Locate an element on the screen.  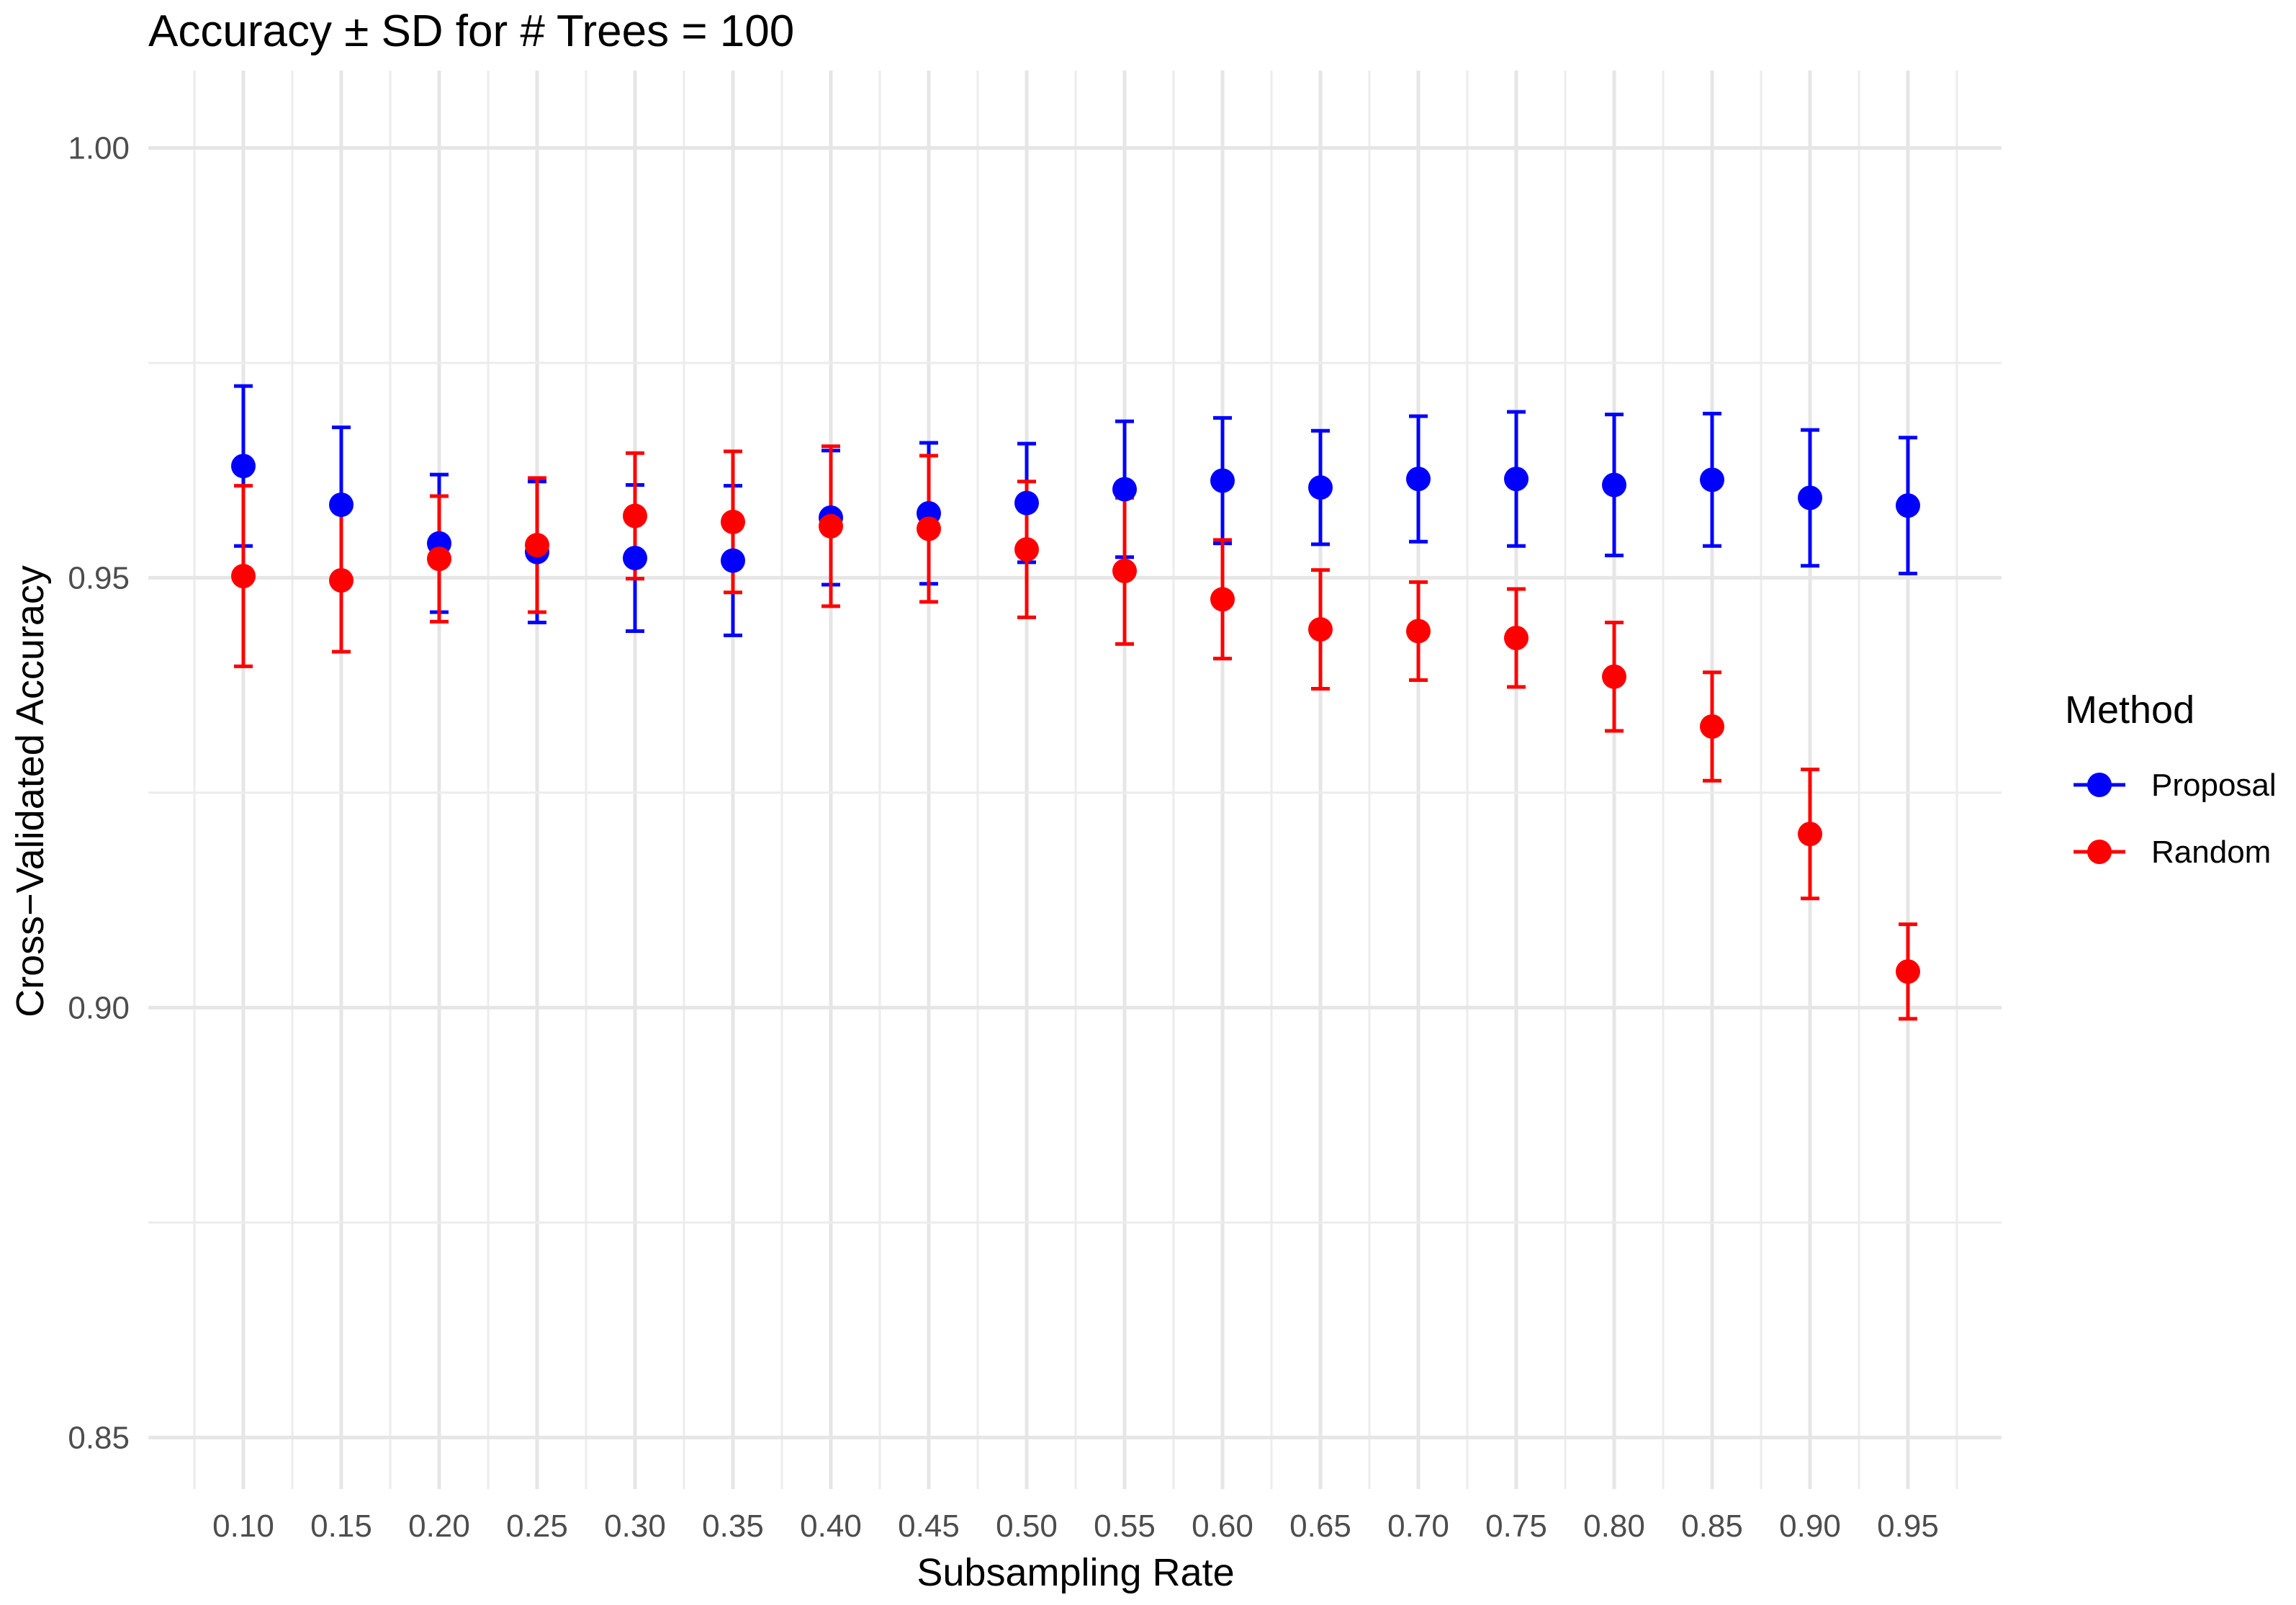
x-axis-title: Subsampling Rate is located at coordinates (1076, 1572).